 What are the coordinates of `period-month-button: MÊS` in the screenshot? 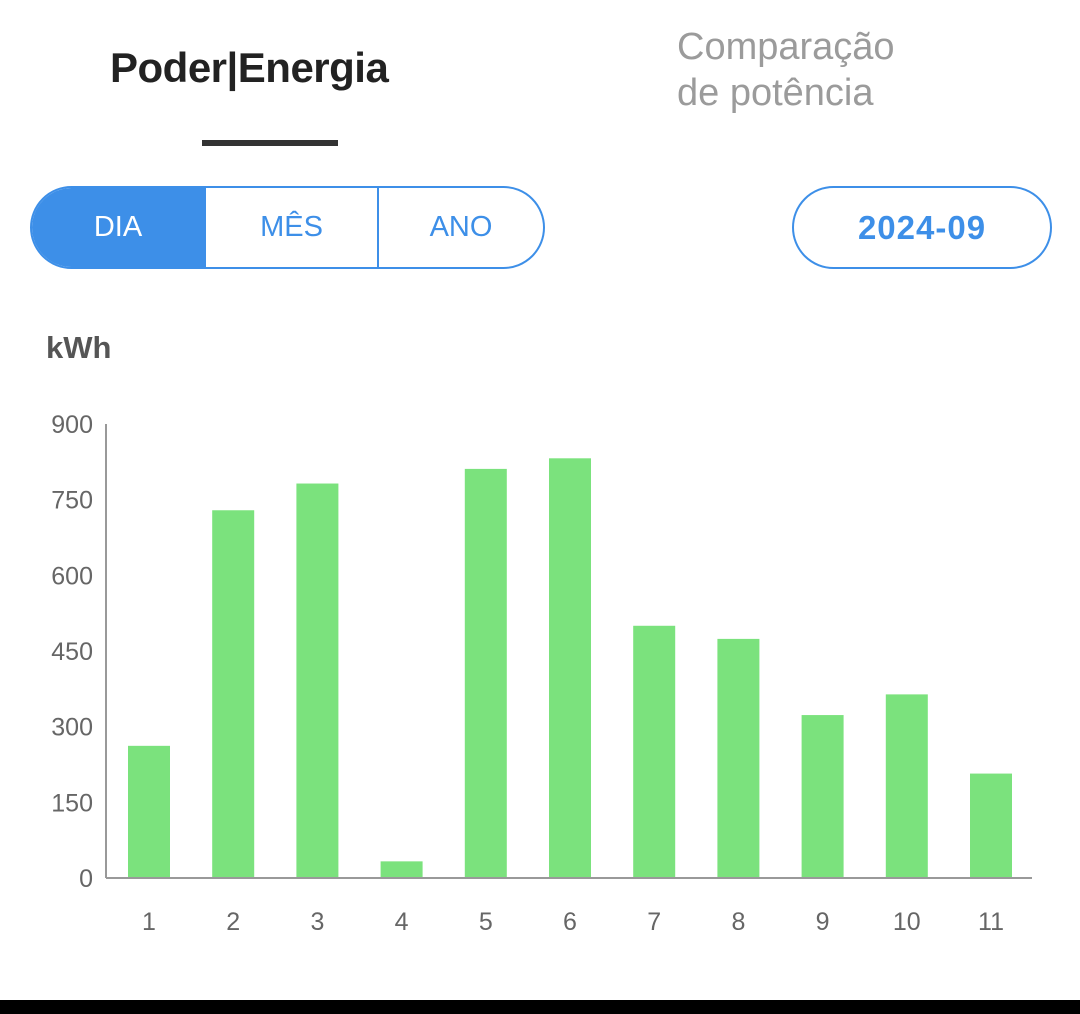 It's located at (290, 227).